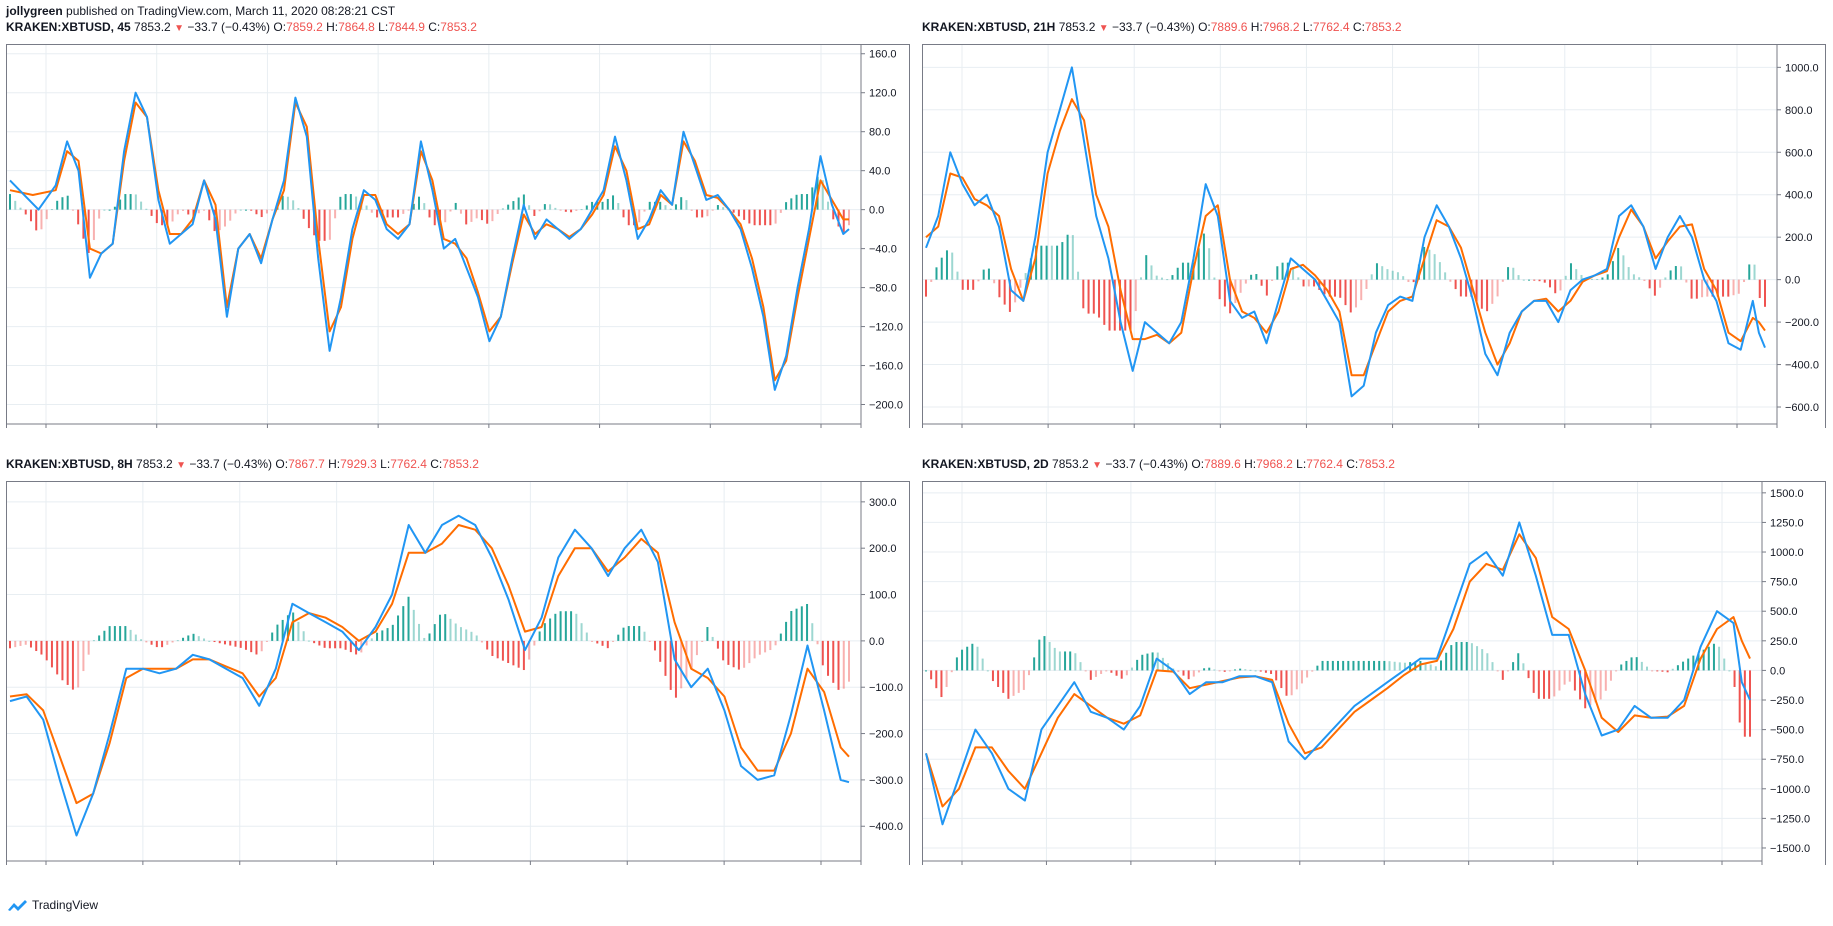 Image resolution: width=1833 pixels, height=926 pixels. Describe the element at coordinates (1222, 464) in the screenshot. I see `legend-open: 7889.6` at that location.